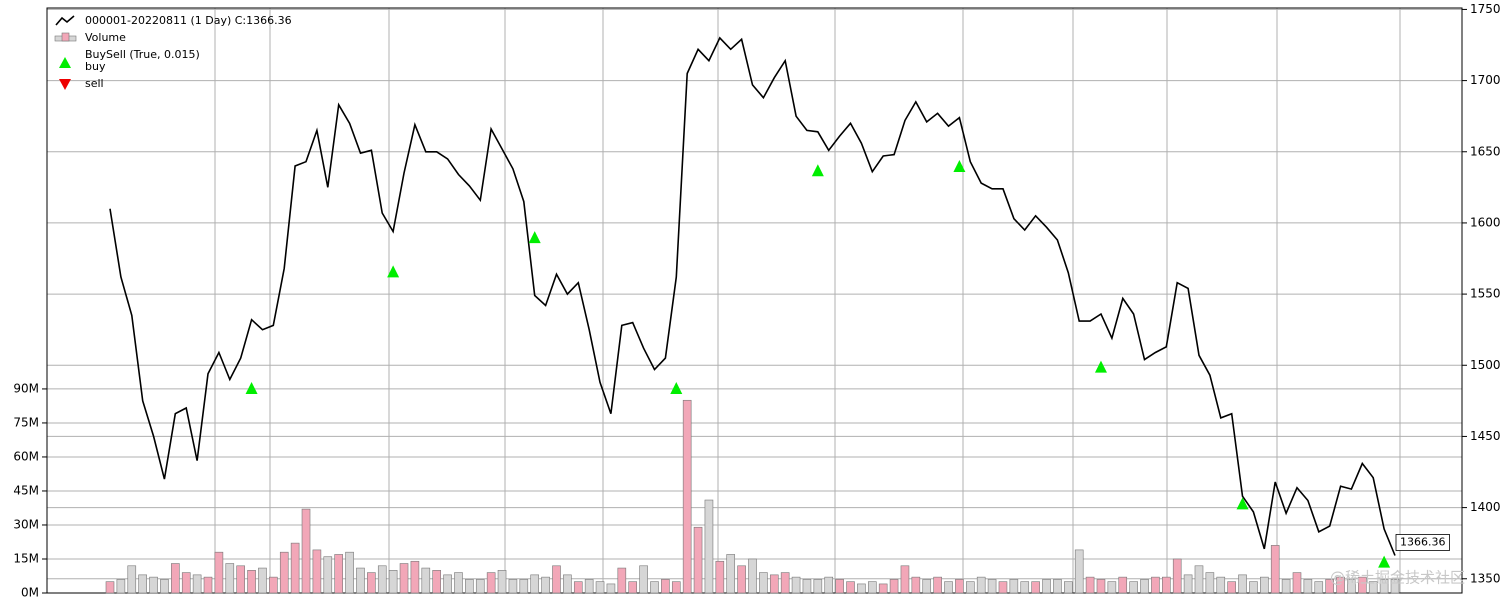 The image size is (1512, 605). Describe the element at coordinates (1485, 80) in the screenshot. I see `y-tick-label: 1700` at that location.